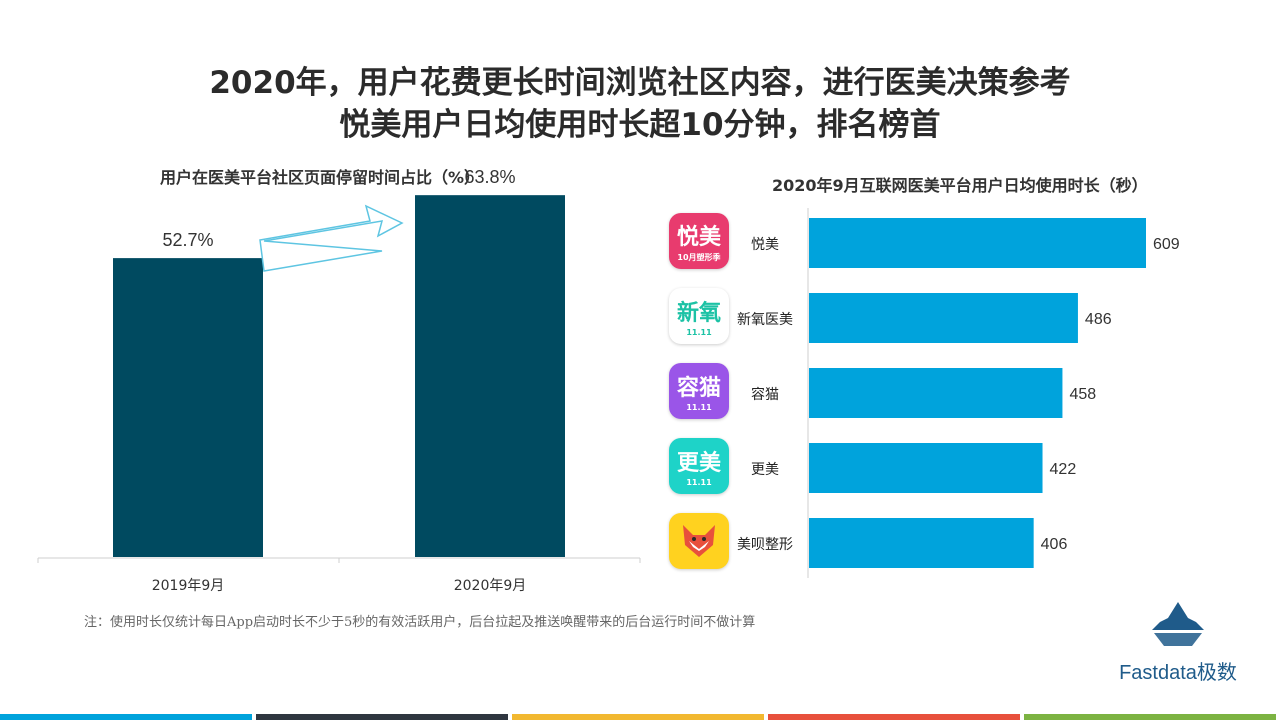 The height and width of the screenshot is (720, 1280). What do you see at coordinates (1054, 544) in the screenshot?
I see `hbar-value-4: 406` at bounding box center [1054, 544].